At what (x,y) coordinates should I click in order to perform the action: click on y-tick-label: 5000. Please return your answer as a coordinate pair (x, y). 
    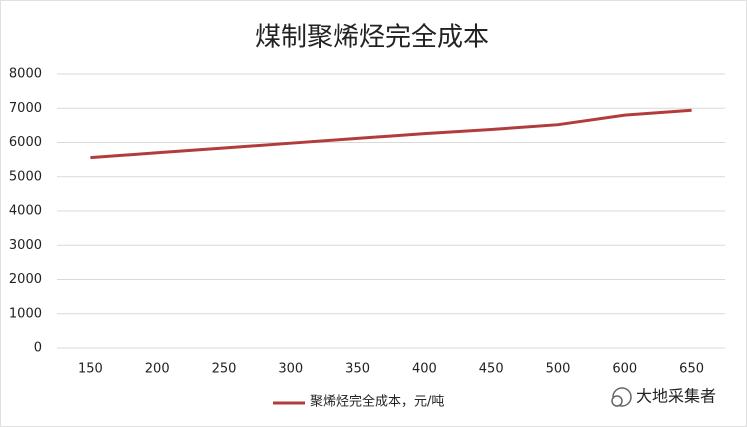
    Looking at the image, I should click on (25, 176).